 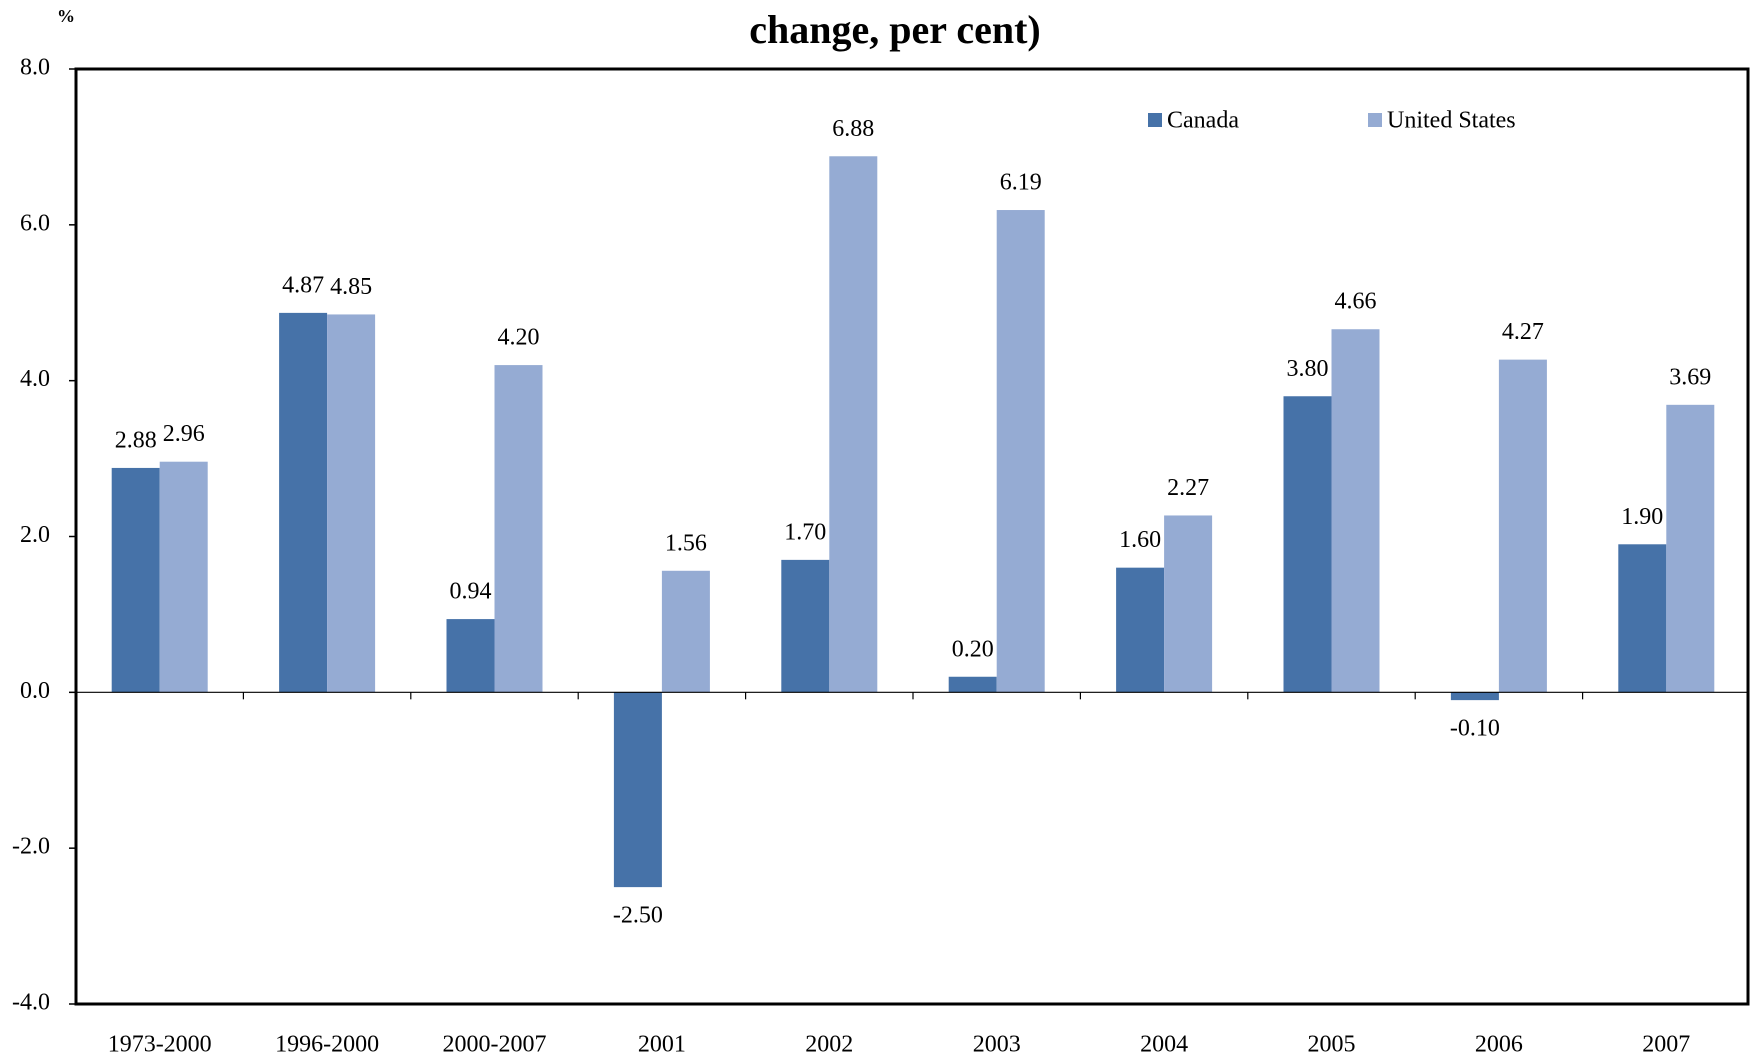 I want to click on data-label: 0.20, so click(x=973, y=649).